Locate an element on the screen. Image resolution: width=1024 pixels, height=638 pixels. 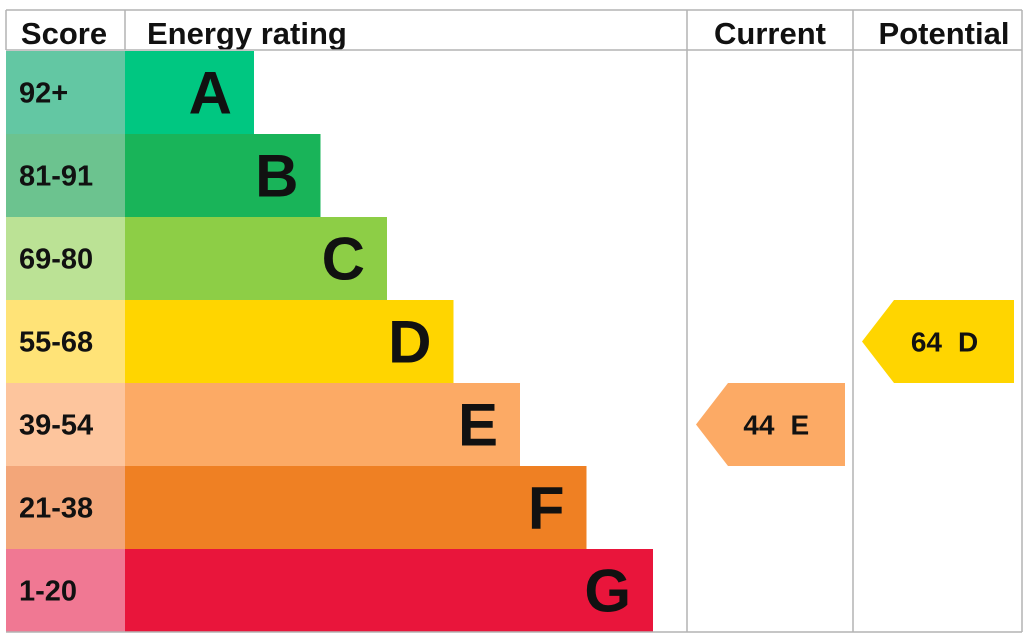
potential-rating-arrow is located at coordinates (938, 341).